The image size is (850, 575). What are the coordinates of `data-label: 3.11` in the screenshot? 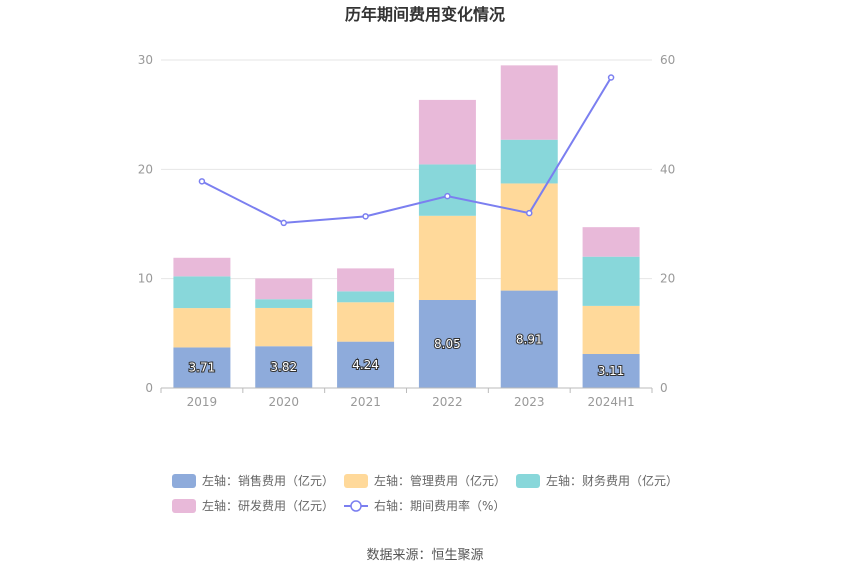 It's located at (611, 371).